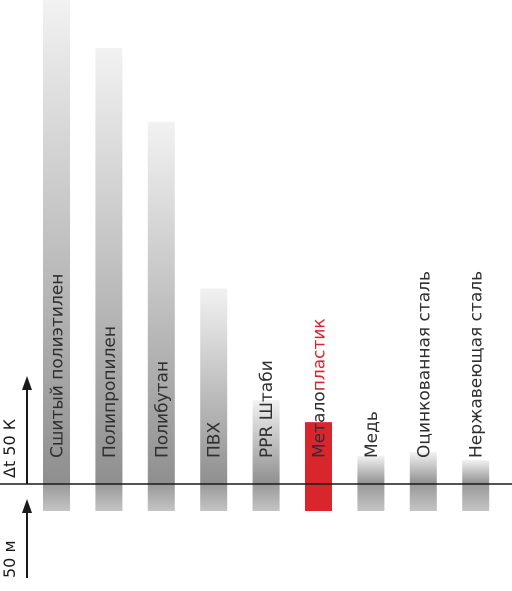 The height and width of the screenshot is (591, 512). I want to click on bar-label: PPR Штаби, so click(267, 409).